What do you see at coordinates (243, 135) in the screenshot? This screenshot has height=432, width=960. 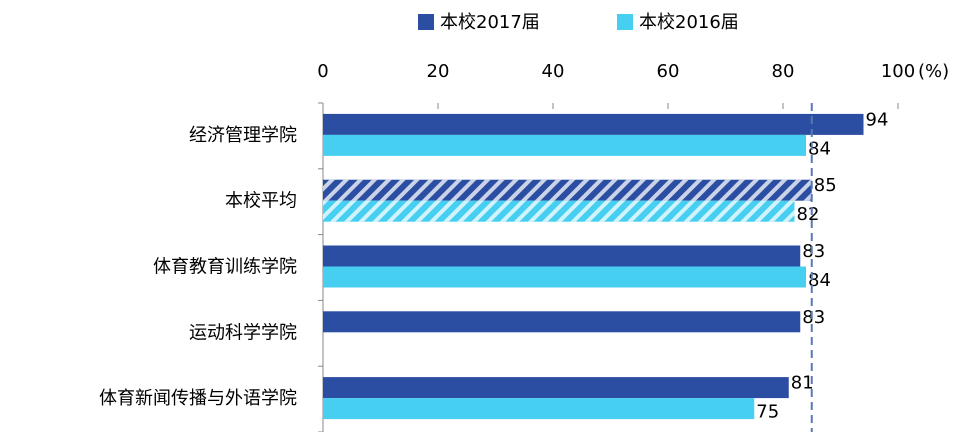 I see `category-label: 经济管理学院` at bounding box center [243, 135].